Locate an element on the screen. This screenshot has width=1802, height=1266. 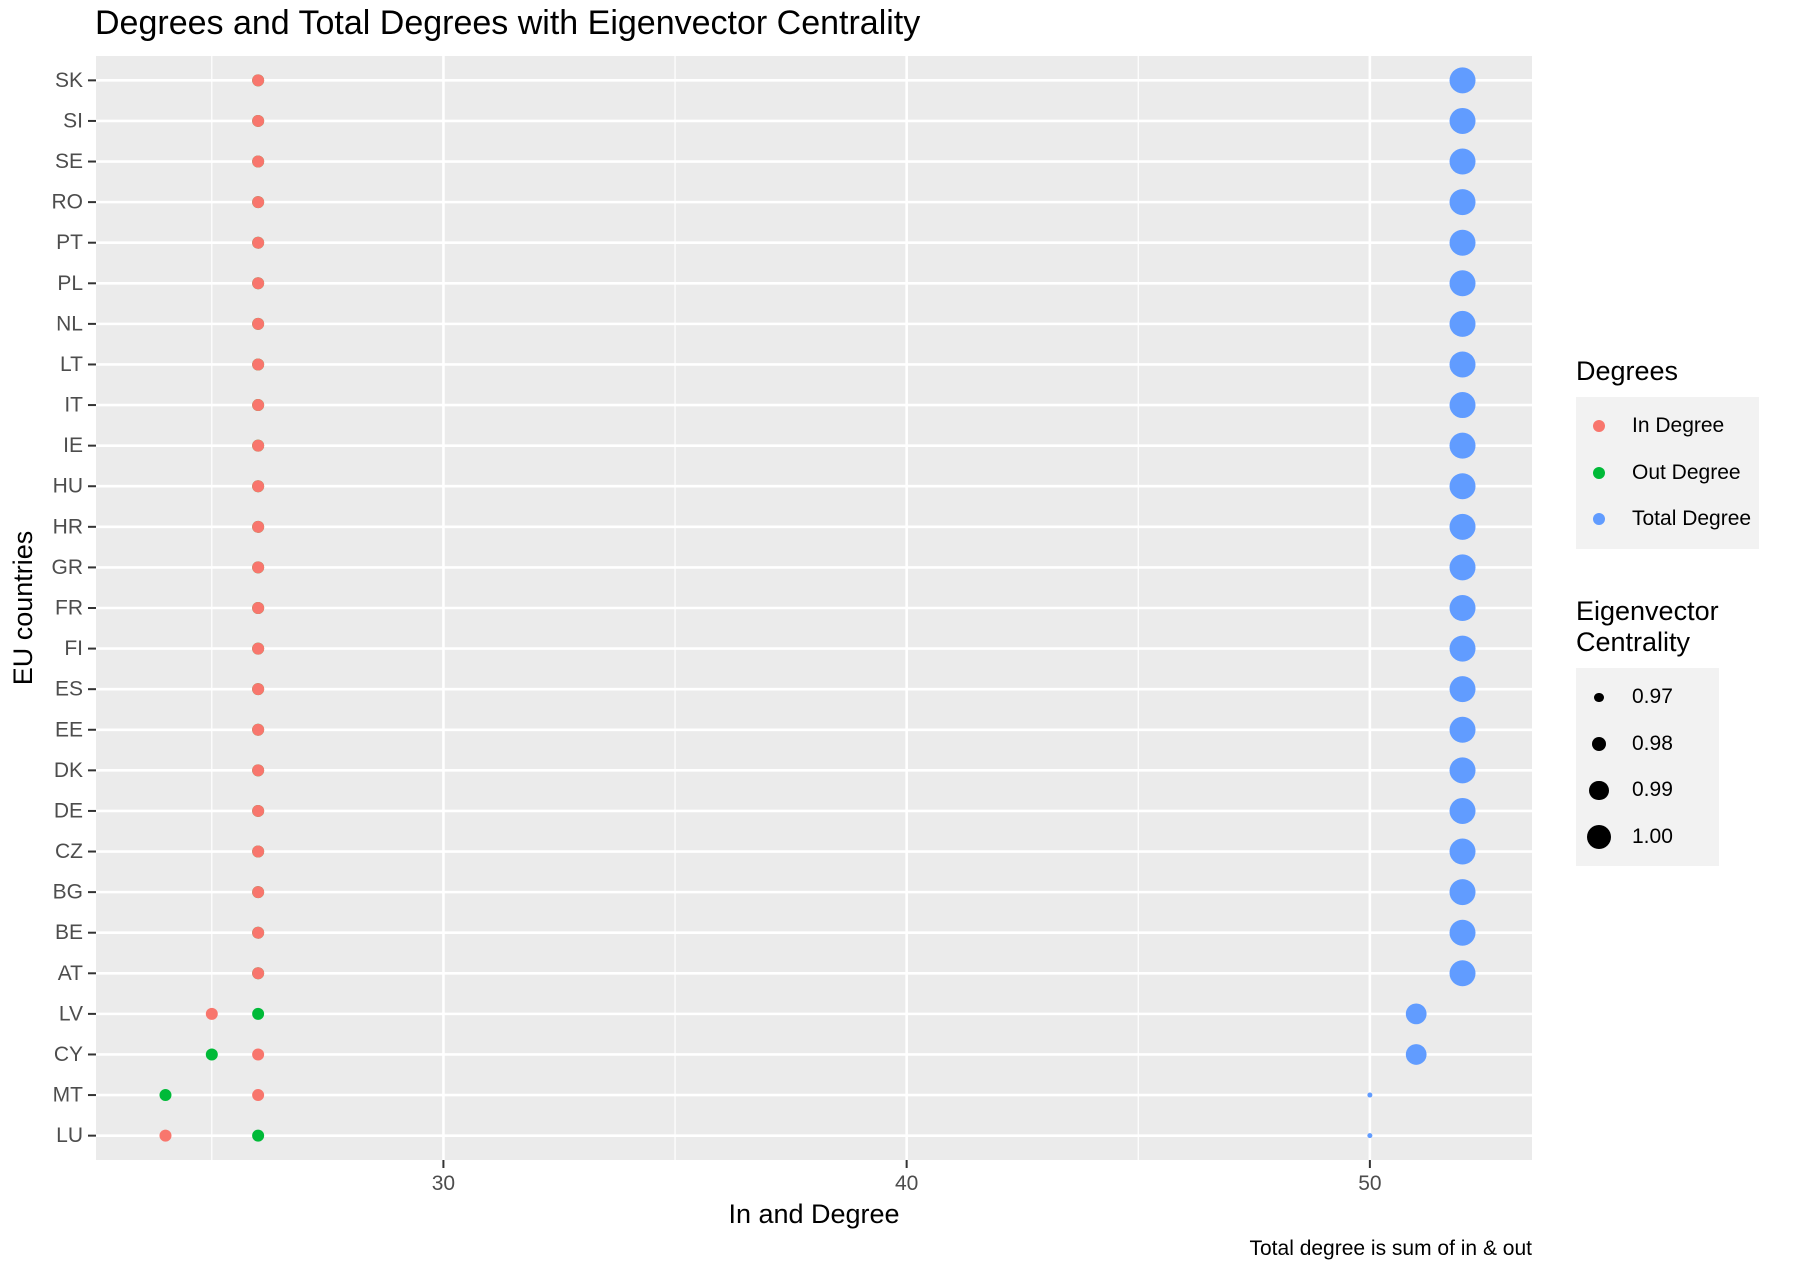
y-tick-label-dk: DK is located at coordinates (68, 770).